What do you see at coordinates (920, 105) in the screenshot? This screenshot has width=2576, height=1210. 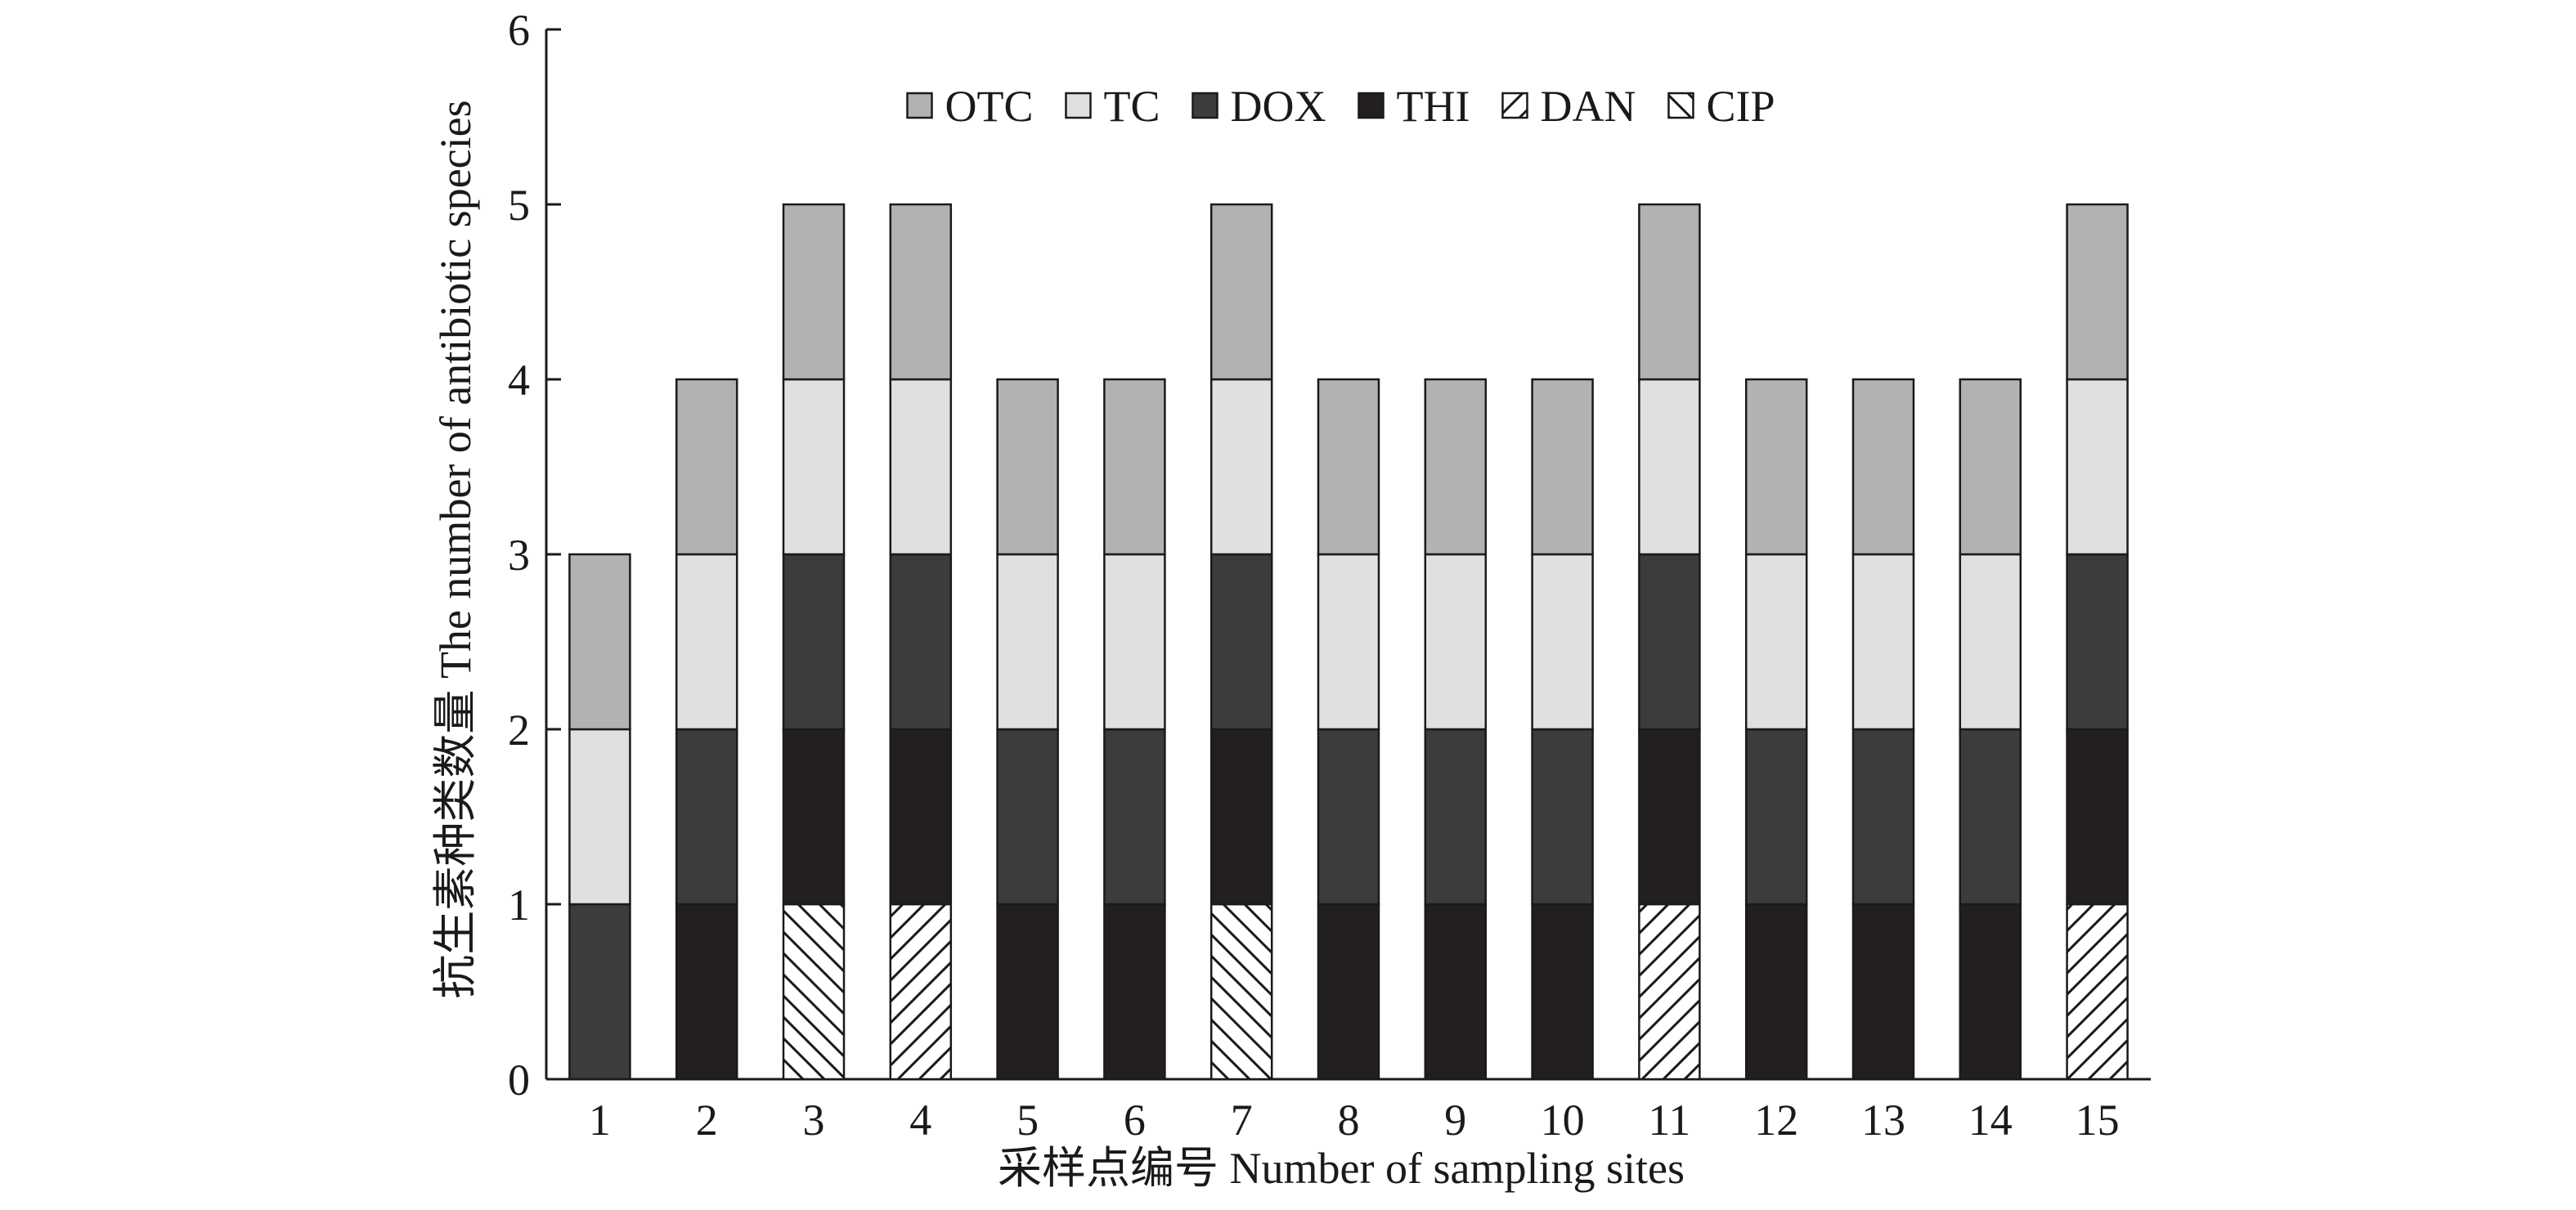 I see `legend-swatch-otc` at bounding box center [920, 105].